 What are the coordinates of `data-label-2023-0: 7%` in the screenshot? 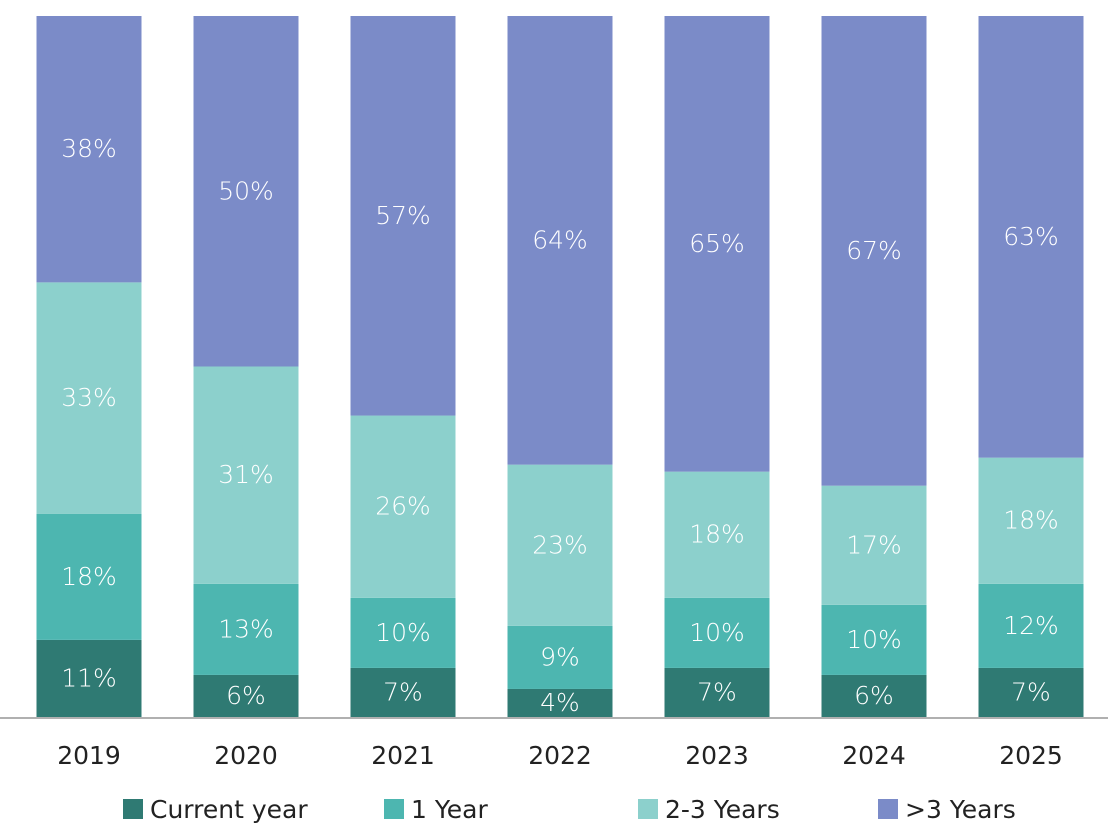 It's located at (717, 691).